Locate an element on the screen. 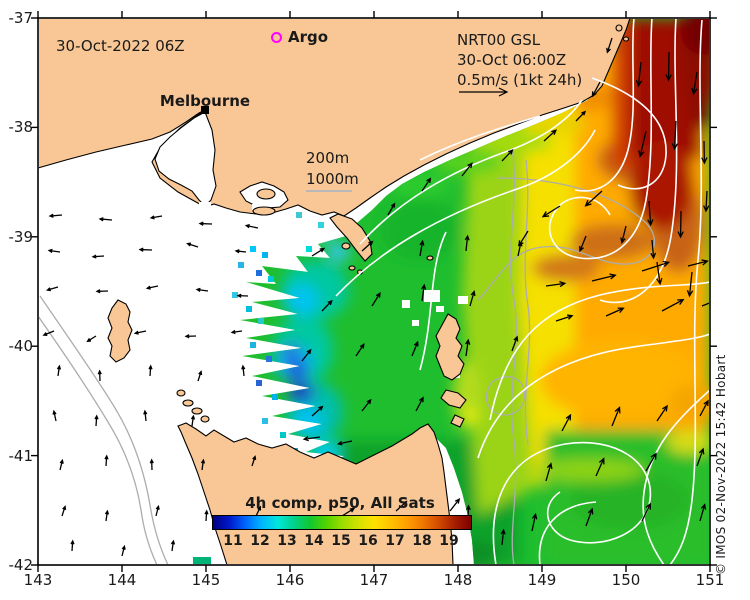 This screenshot has height=600, width=750. clarke-island is located at coordinates (457, 421).